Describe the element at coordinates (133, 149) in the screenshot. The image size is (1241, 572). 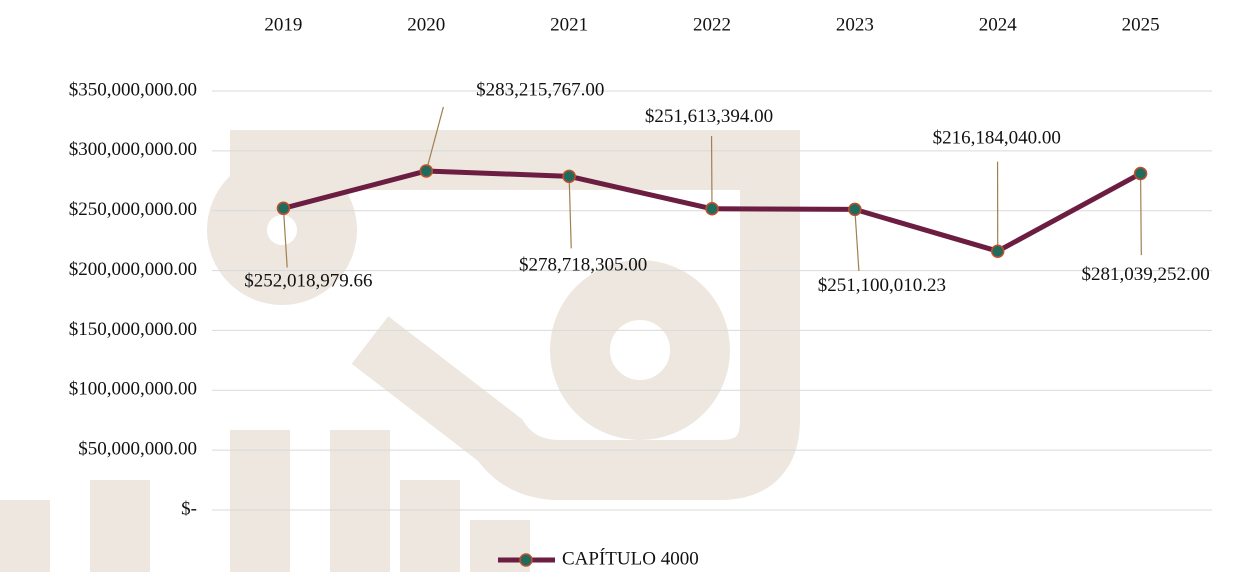
I see `y-tick-label: $300,000,000.00` at that location.